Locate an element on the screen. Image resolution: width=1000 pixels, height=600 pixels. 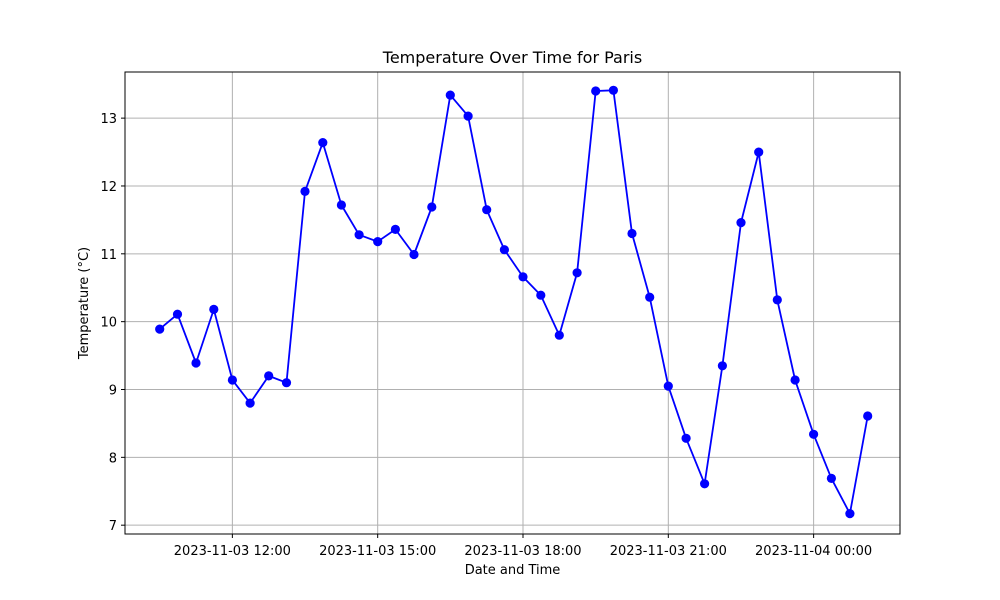
y-tick-label: 7 is located at coordinates (113, 526).